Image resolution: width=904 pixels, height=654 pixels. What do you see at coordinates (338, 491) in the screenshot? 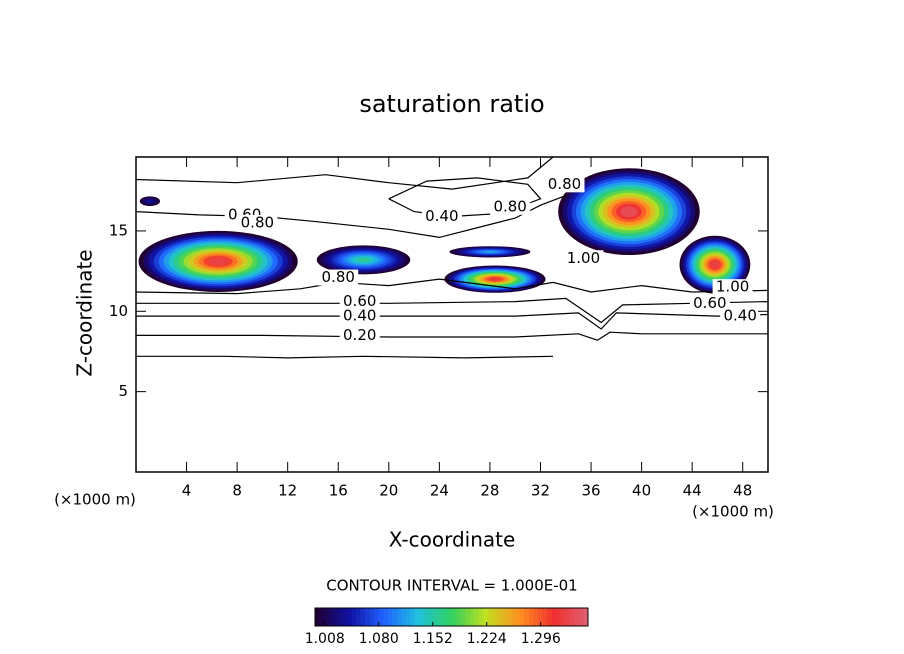
I see `x-tick-label: 16` at bounding box center [338, 491].